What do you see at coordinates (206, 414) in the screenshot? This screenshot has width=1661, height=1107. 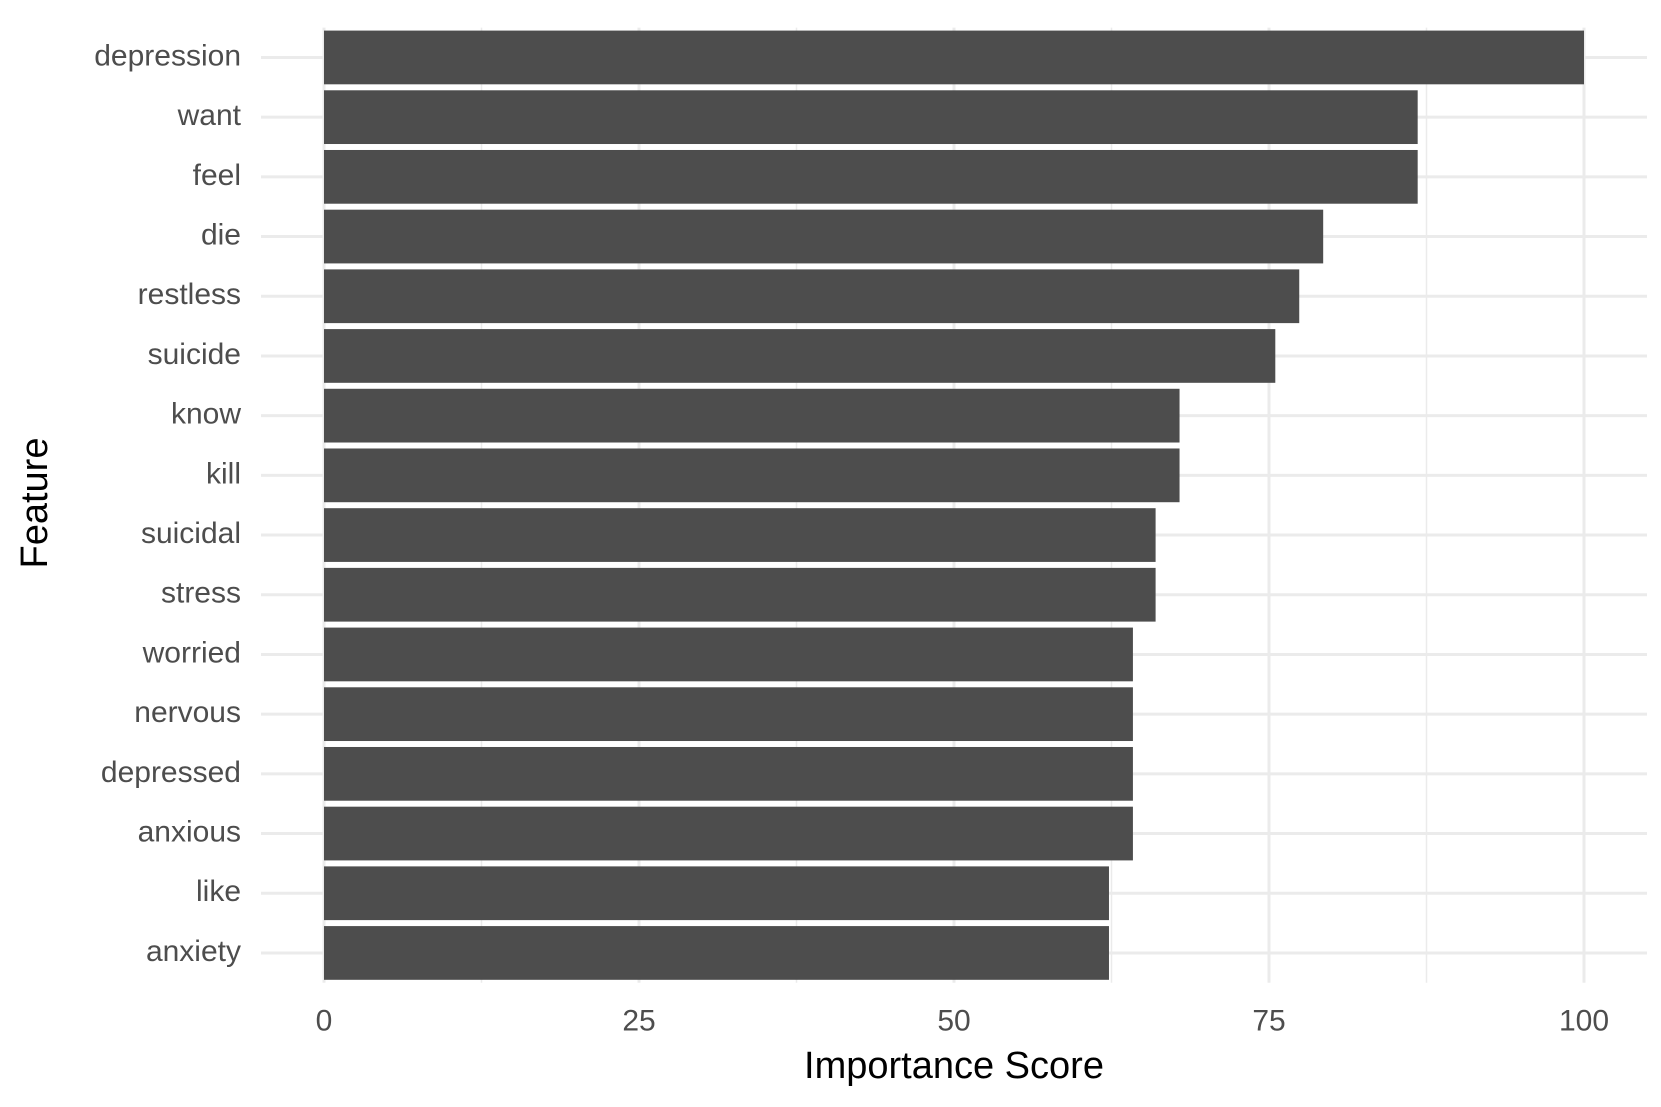 I see `y-tick-label: know` at bounding box center [206, 414].